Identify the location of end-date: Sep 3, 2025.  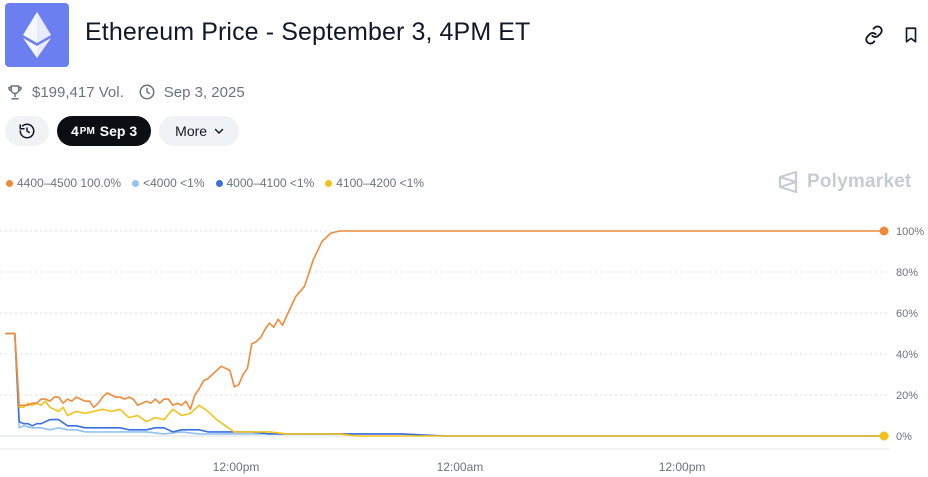
(191, 92).